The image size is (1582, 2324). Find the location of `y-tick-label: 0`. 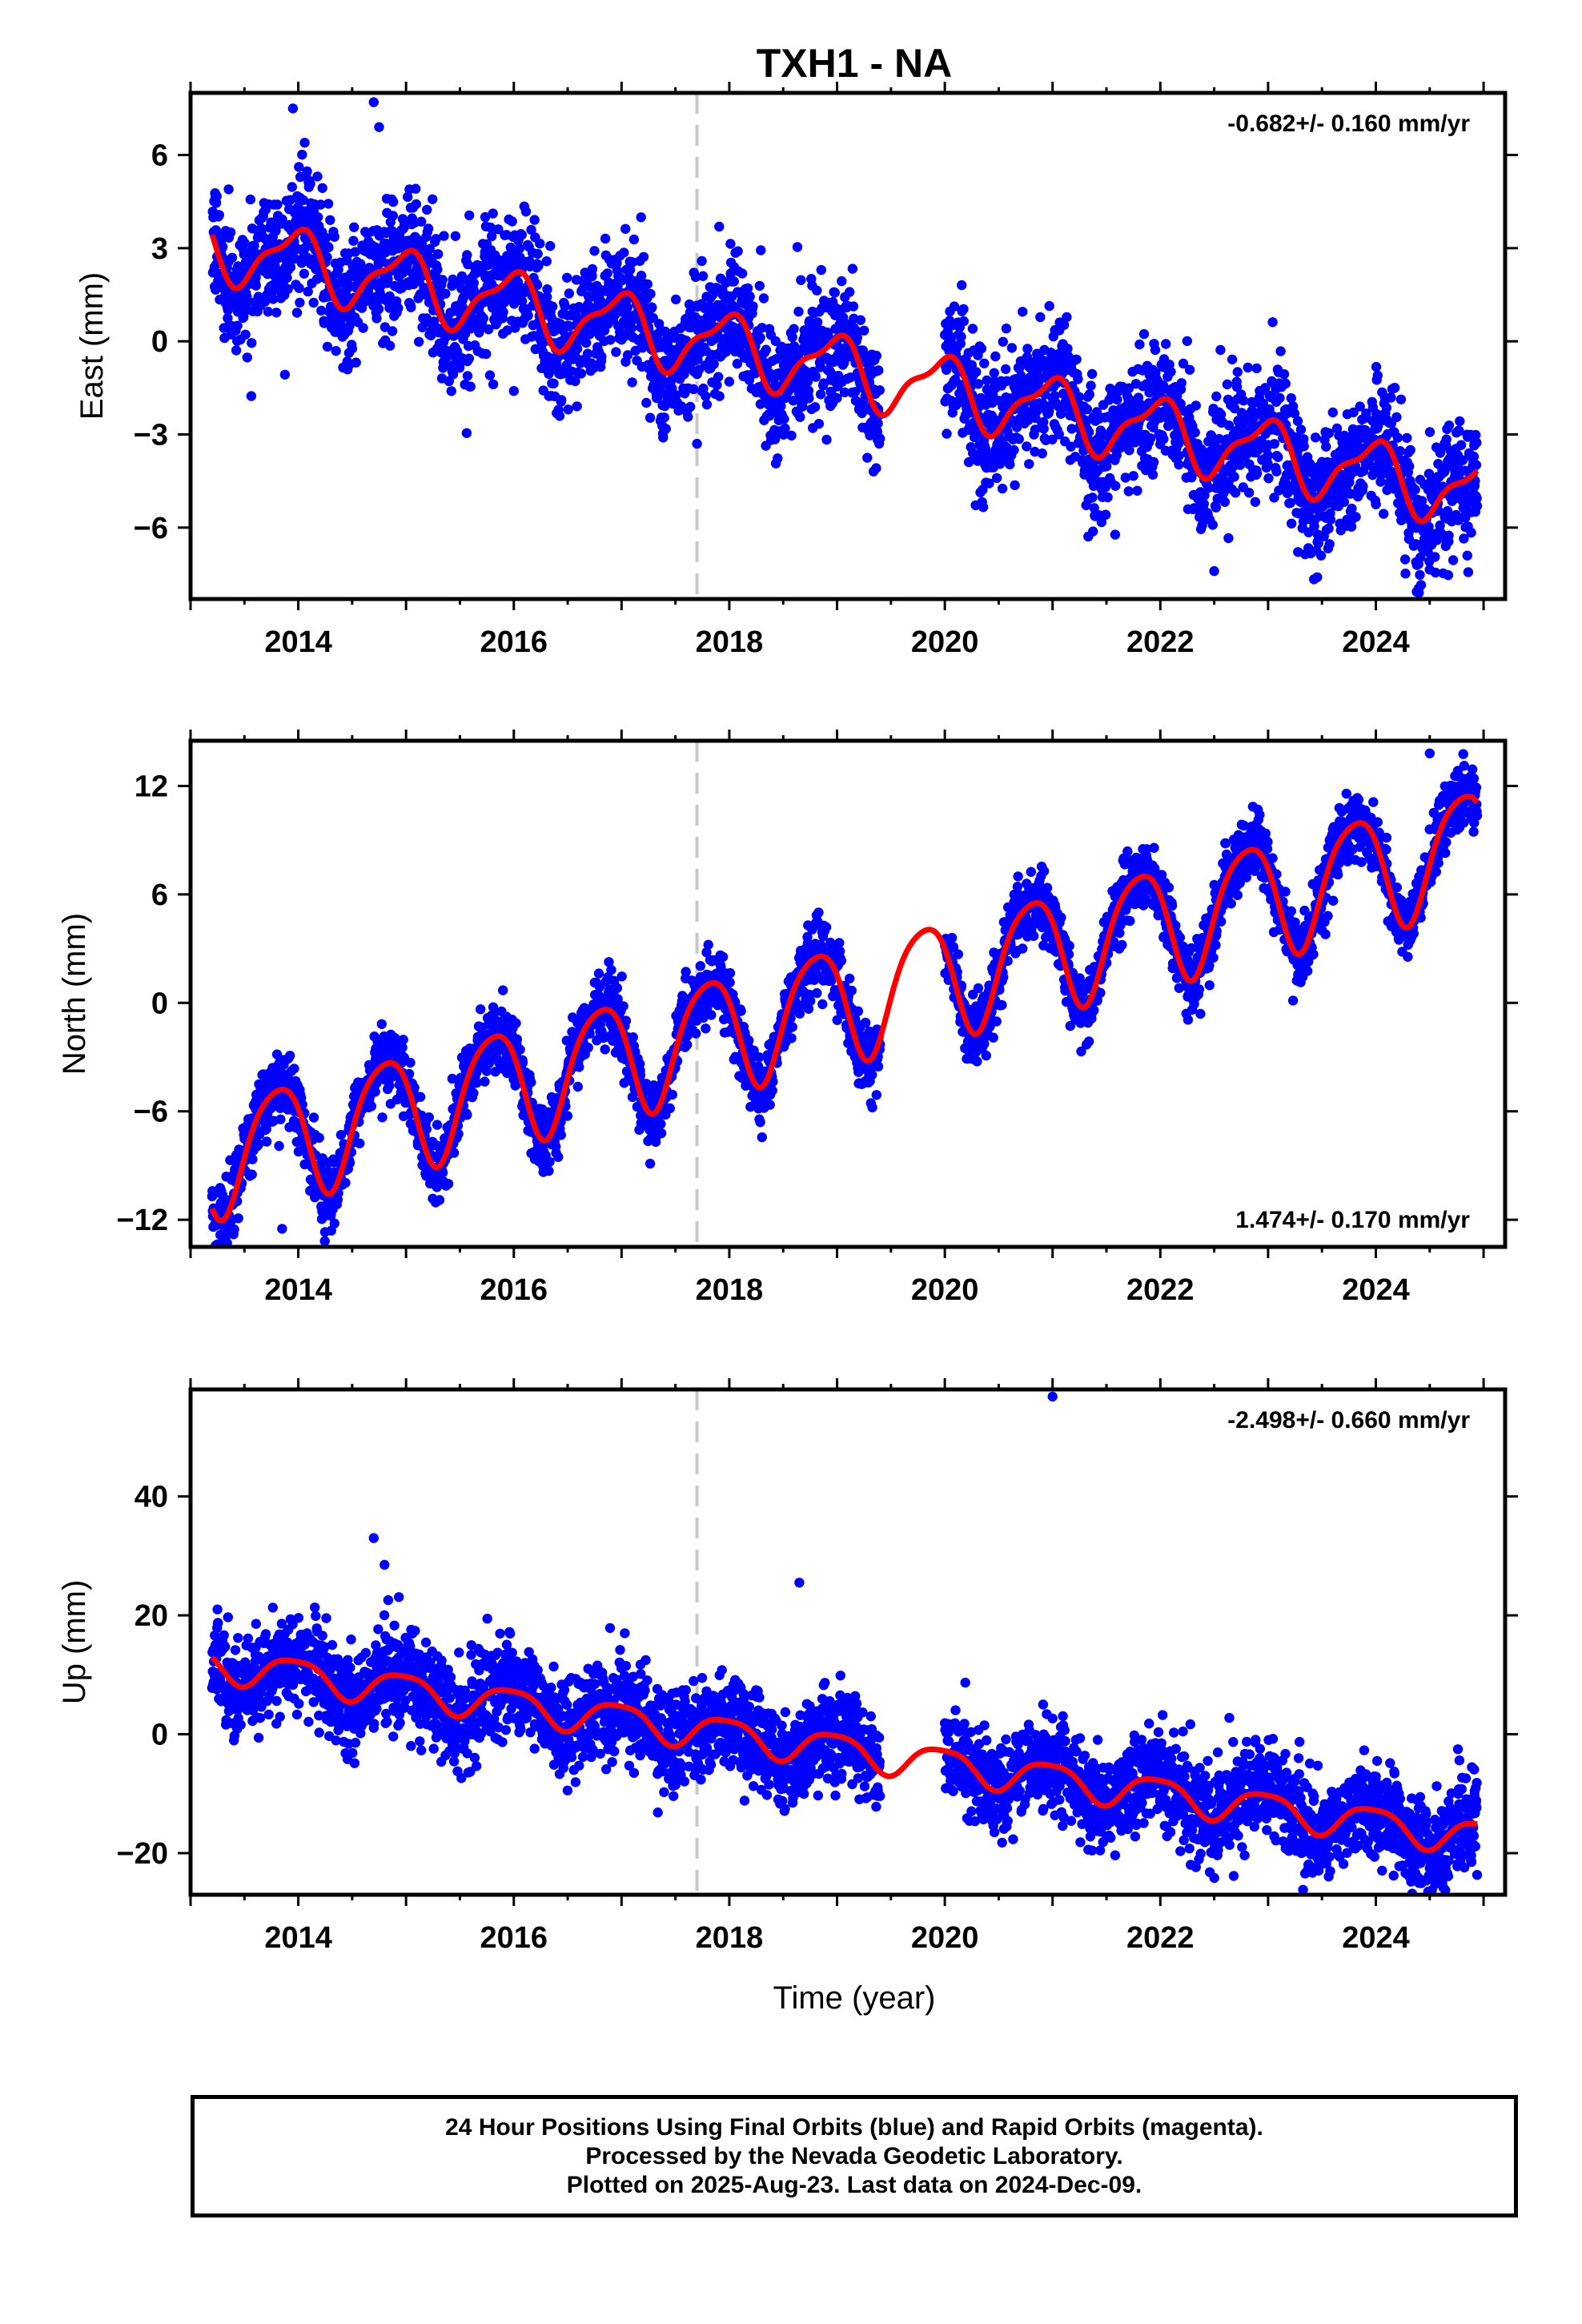

y-tick-label: 0 is located at coordinates (159, 342).